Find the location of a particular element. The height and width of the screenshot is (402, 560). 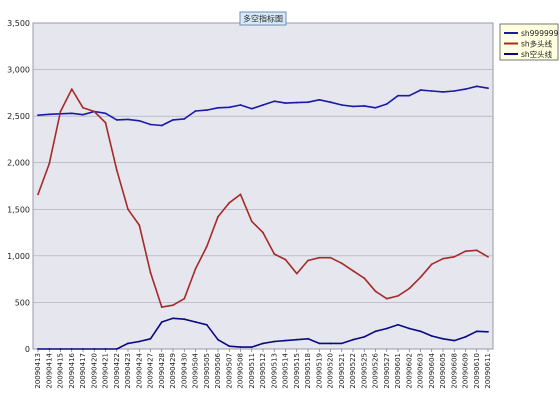

legend-label: sh空头线 is located at coordinates (537, 54).